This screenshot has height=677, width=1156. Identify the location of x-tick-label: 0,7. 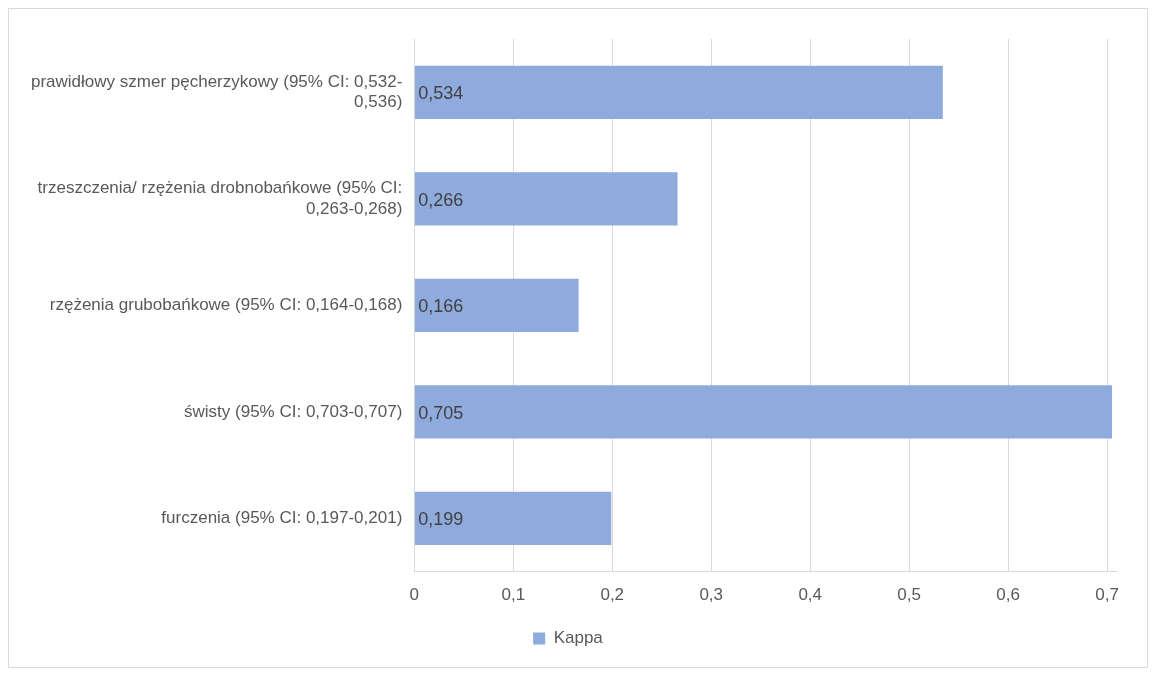
(1107, 595).